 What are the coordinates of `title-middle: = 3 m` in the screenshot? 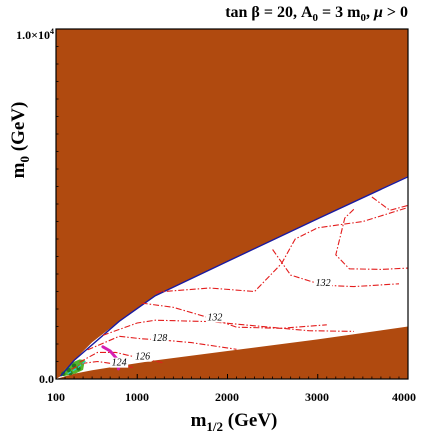 It's located at (339, 12).